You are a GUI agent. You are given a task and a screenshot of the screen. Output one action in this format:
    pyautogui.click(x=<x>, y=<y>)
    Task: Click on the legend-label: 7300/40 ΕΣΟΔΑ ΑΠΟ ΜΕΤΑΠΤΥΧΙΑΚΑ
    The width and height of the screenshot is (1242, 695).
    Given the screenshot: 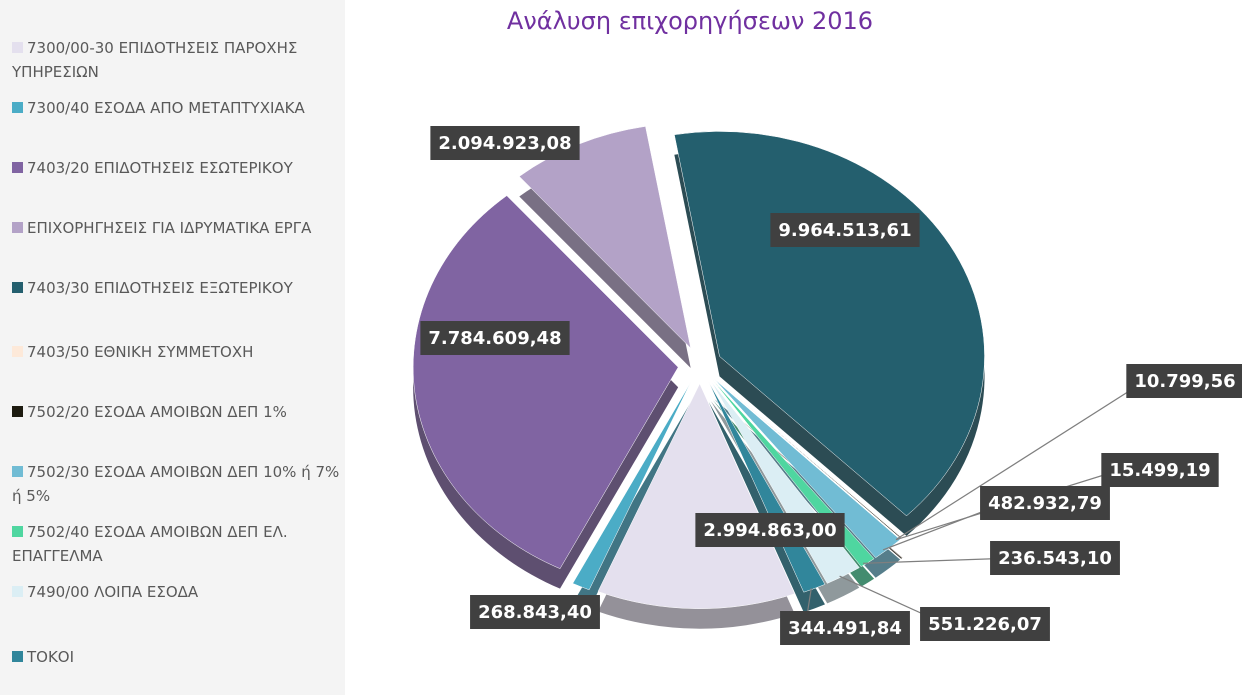 What is the action you would take?
    pyautogui.click(x=166, y=108)
    